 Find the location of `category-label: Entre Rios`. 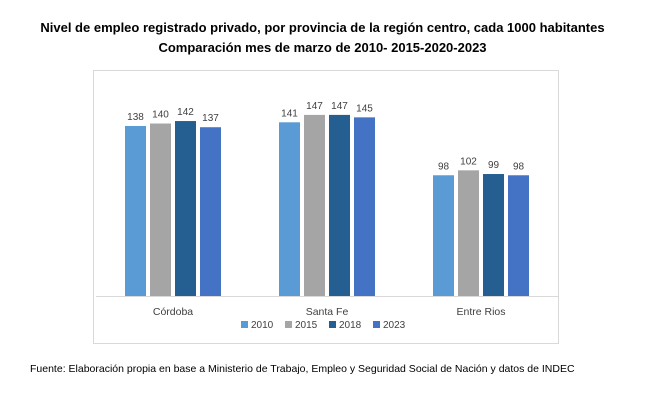

category-label: Entre Rios is located at coordinates (480, 312).